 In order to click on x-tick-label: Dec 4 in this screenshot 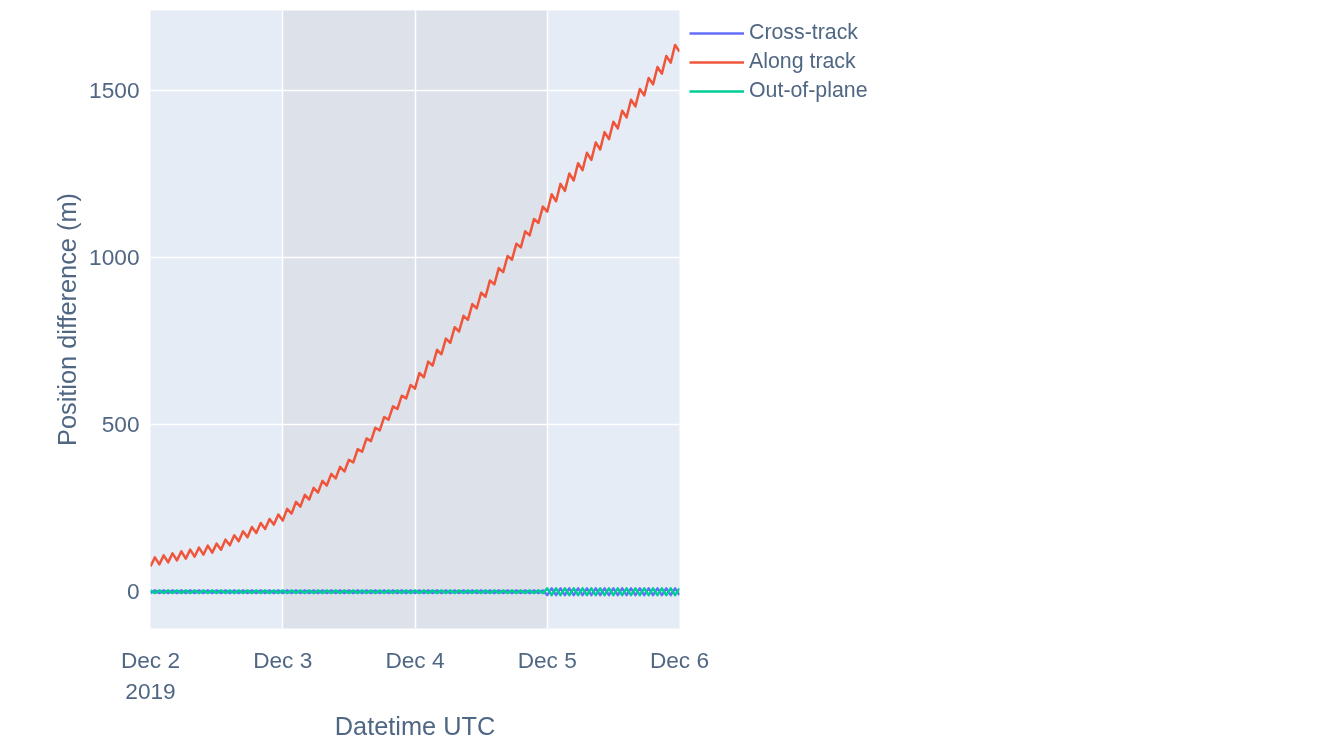, I will do `click(415, 659)`.